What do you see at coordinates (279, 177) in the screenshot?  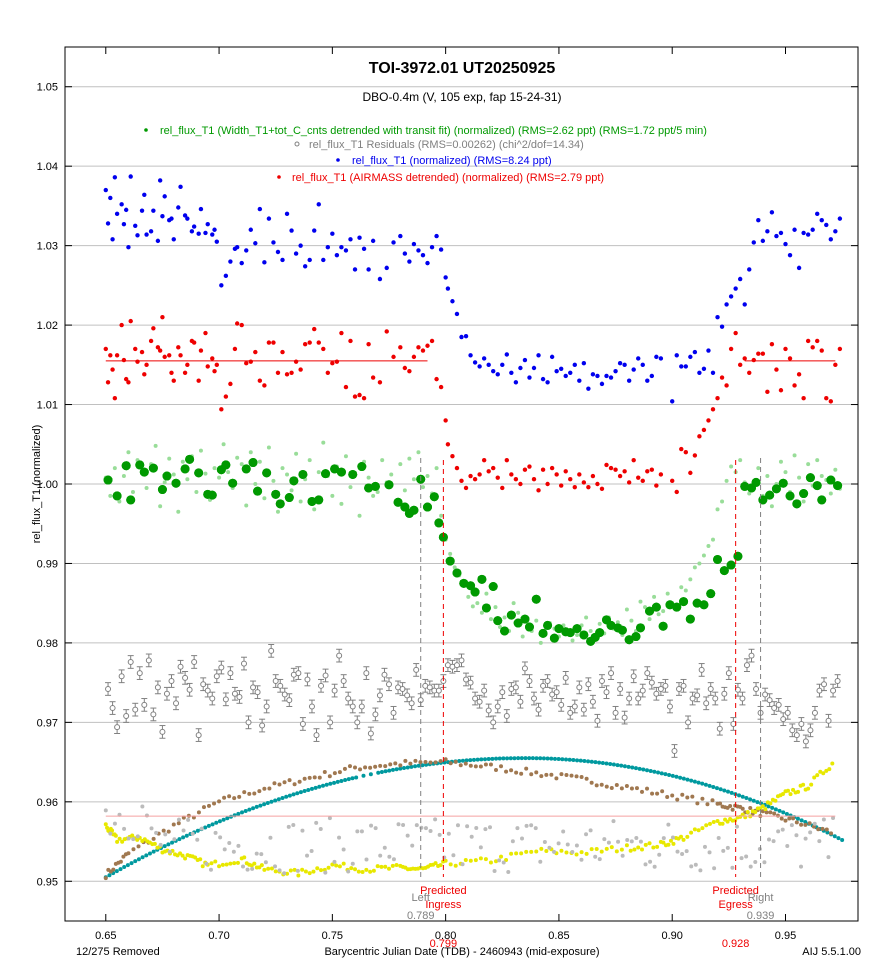 I see `legend-marker-airmass` at bounding box center [279, 177].